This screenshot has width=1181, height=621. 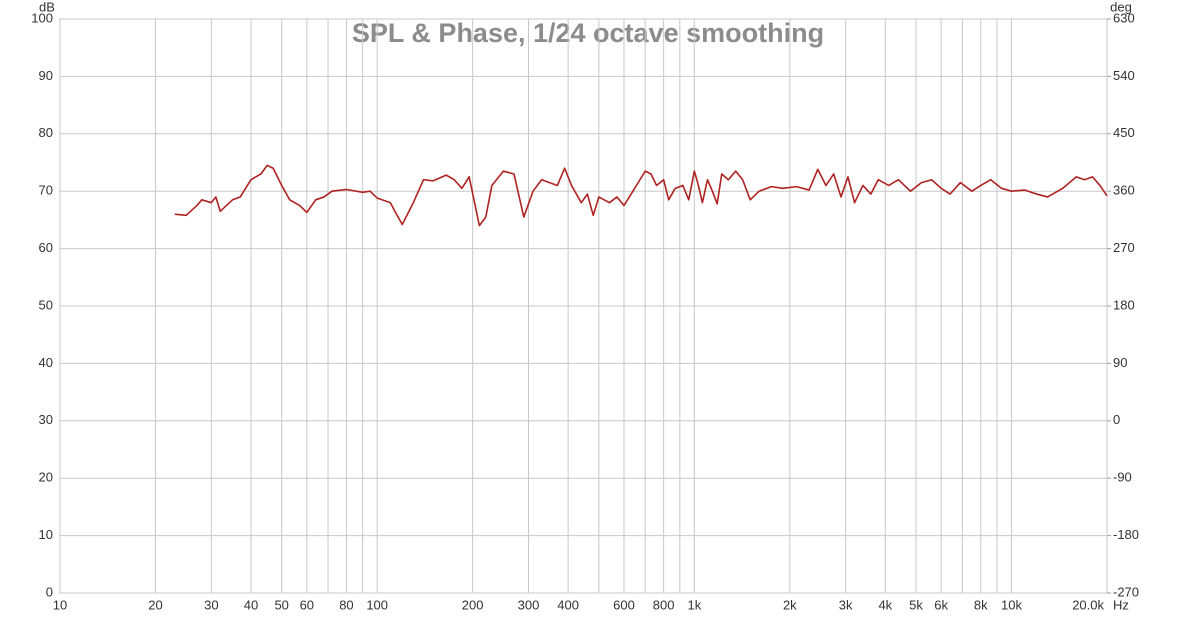 What do you see at coordinates (1124, 75) in the screenshot?
I see `y2-tick-label: 540` at bounding box center [1124, 75].